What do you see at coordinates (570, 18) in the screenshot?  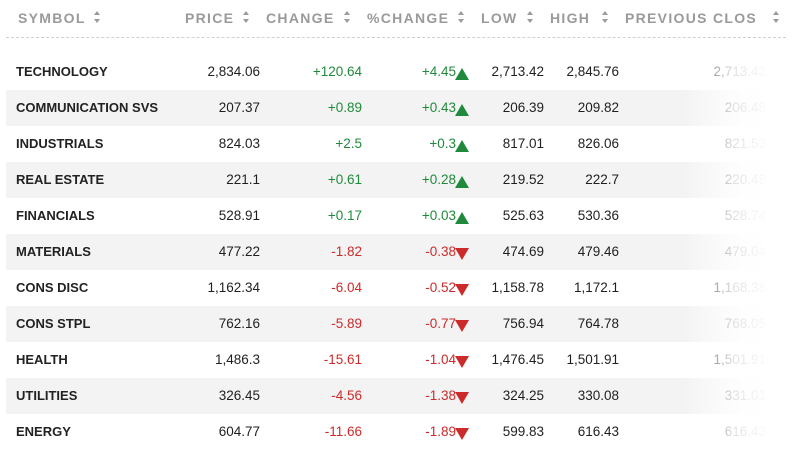 I see `header-high: HIGH` at bounding box center [570, 18].